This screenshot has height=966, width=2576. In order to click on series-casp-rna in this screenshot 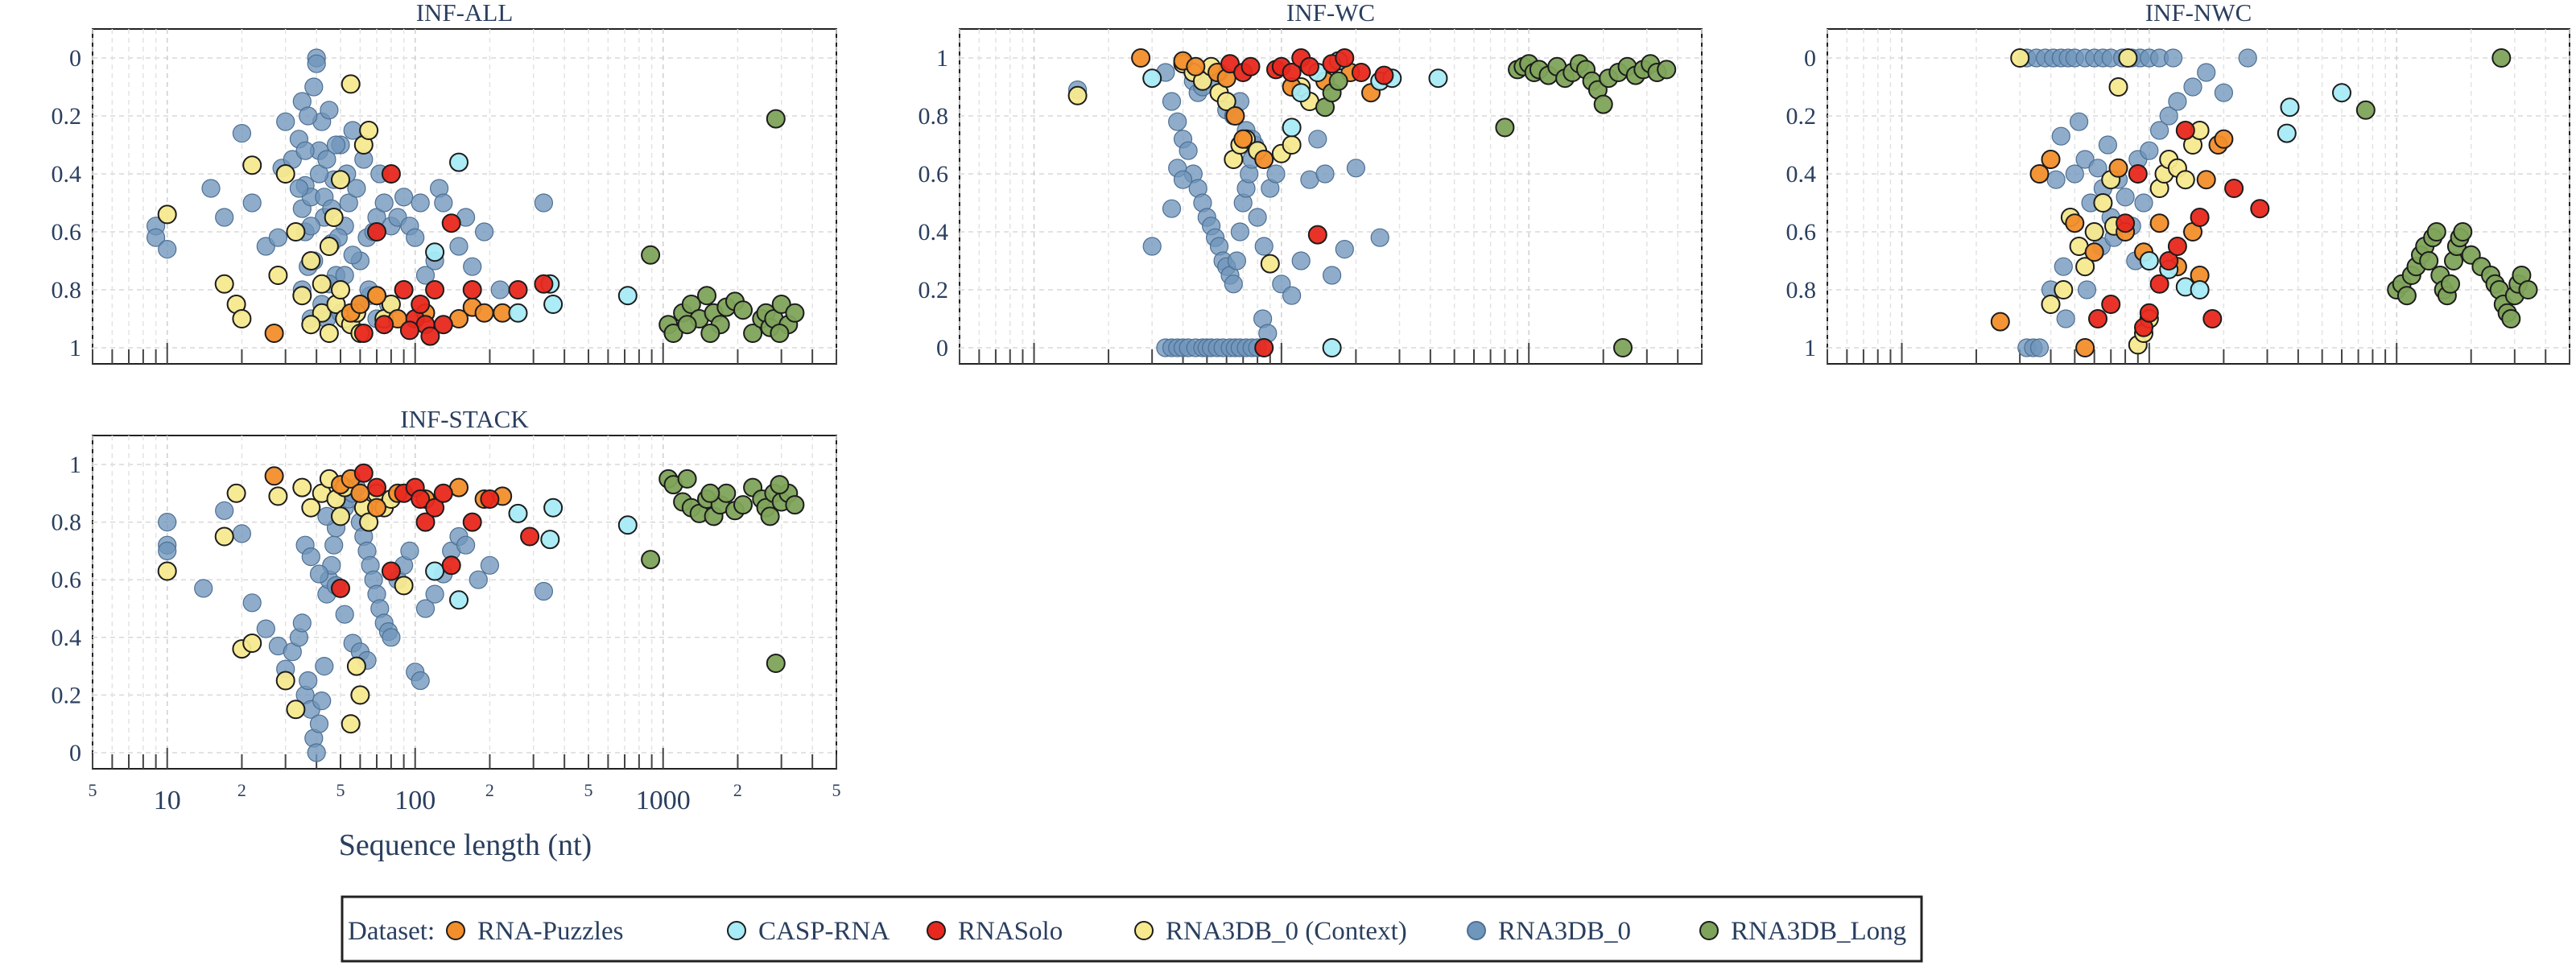, I will do `click(531, 553)`.